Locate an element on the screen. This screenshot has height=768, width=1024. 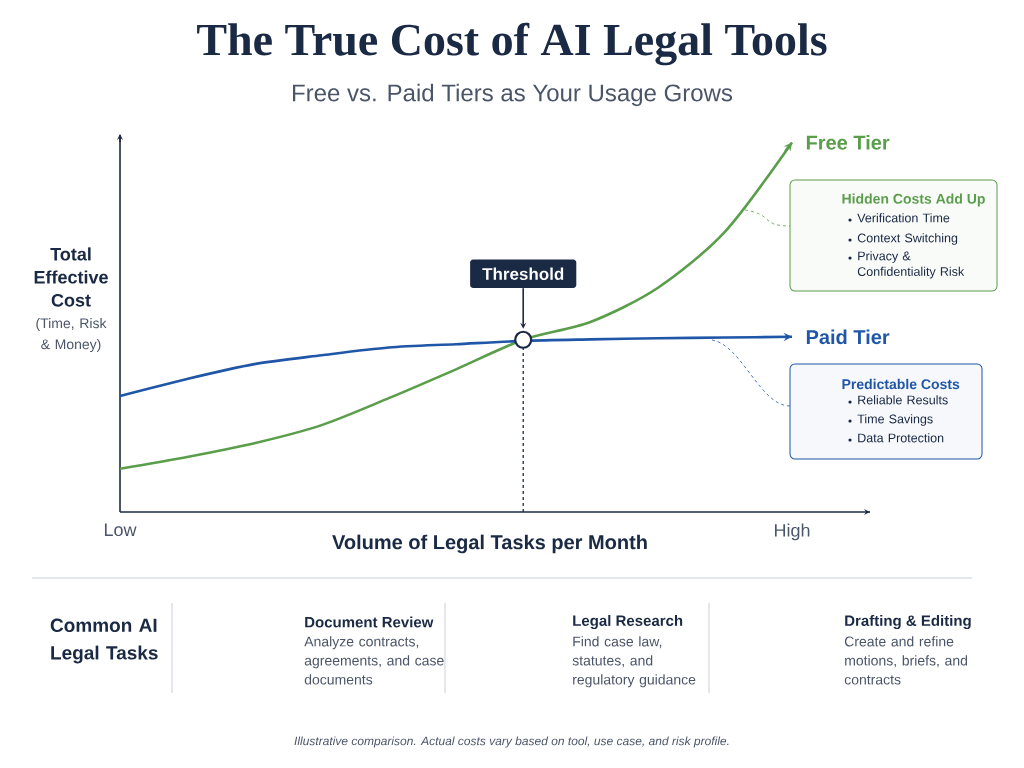
chart-subtitle: Free vs. Paid Tiers as Your Usage Grows is located at coordinates (513, 95).